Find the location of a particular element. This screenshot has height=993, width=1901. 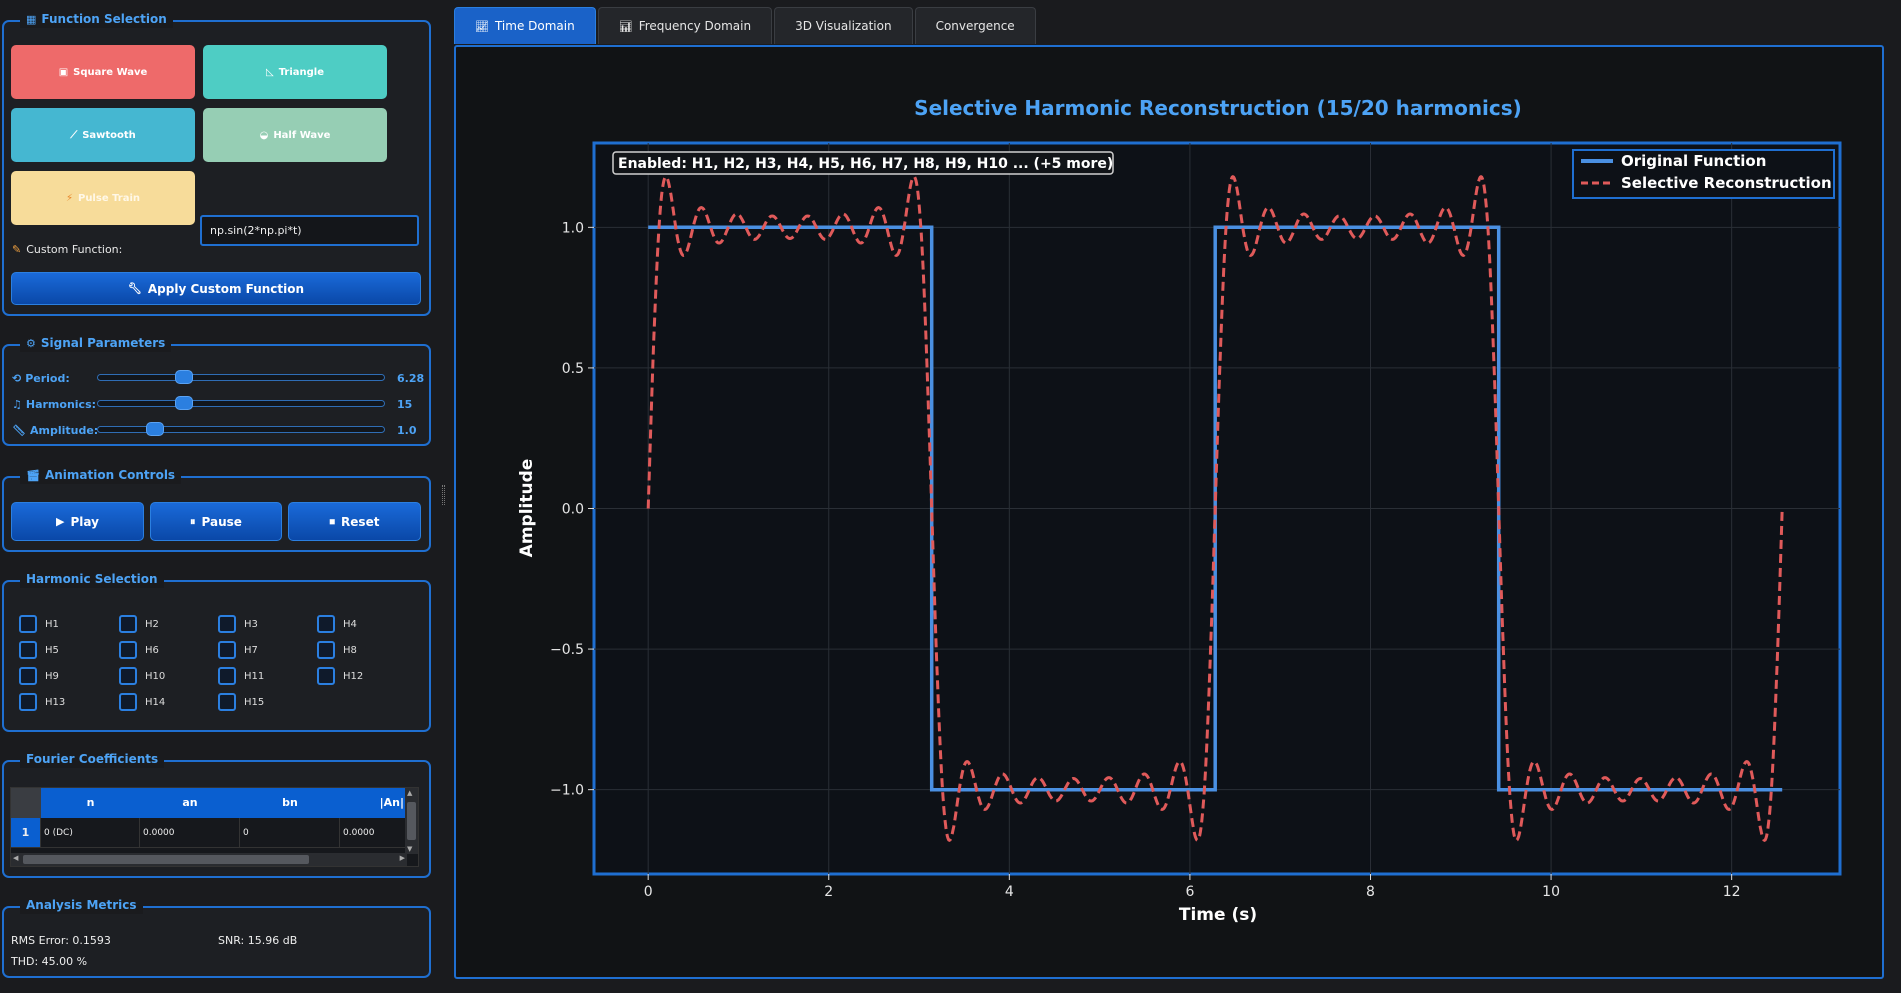

custom-function-input: np.sin(2*np.pi*t) is located at coordinates (309, 230).